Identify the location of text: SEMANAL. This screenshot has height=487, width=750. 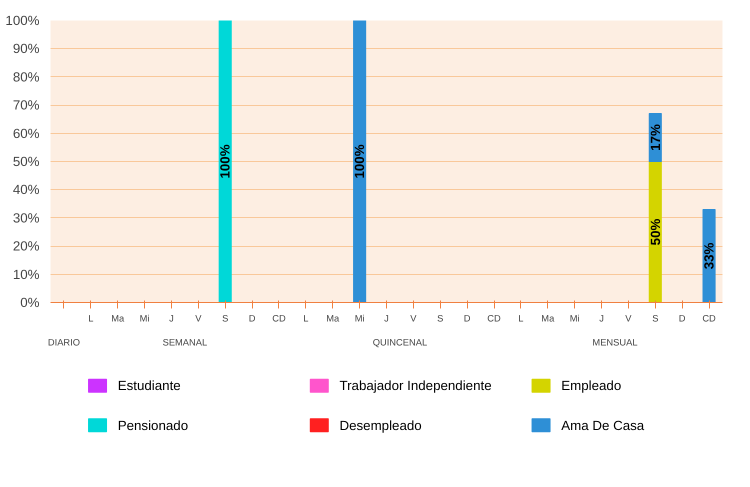
(185, 343).